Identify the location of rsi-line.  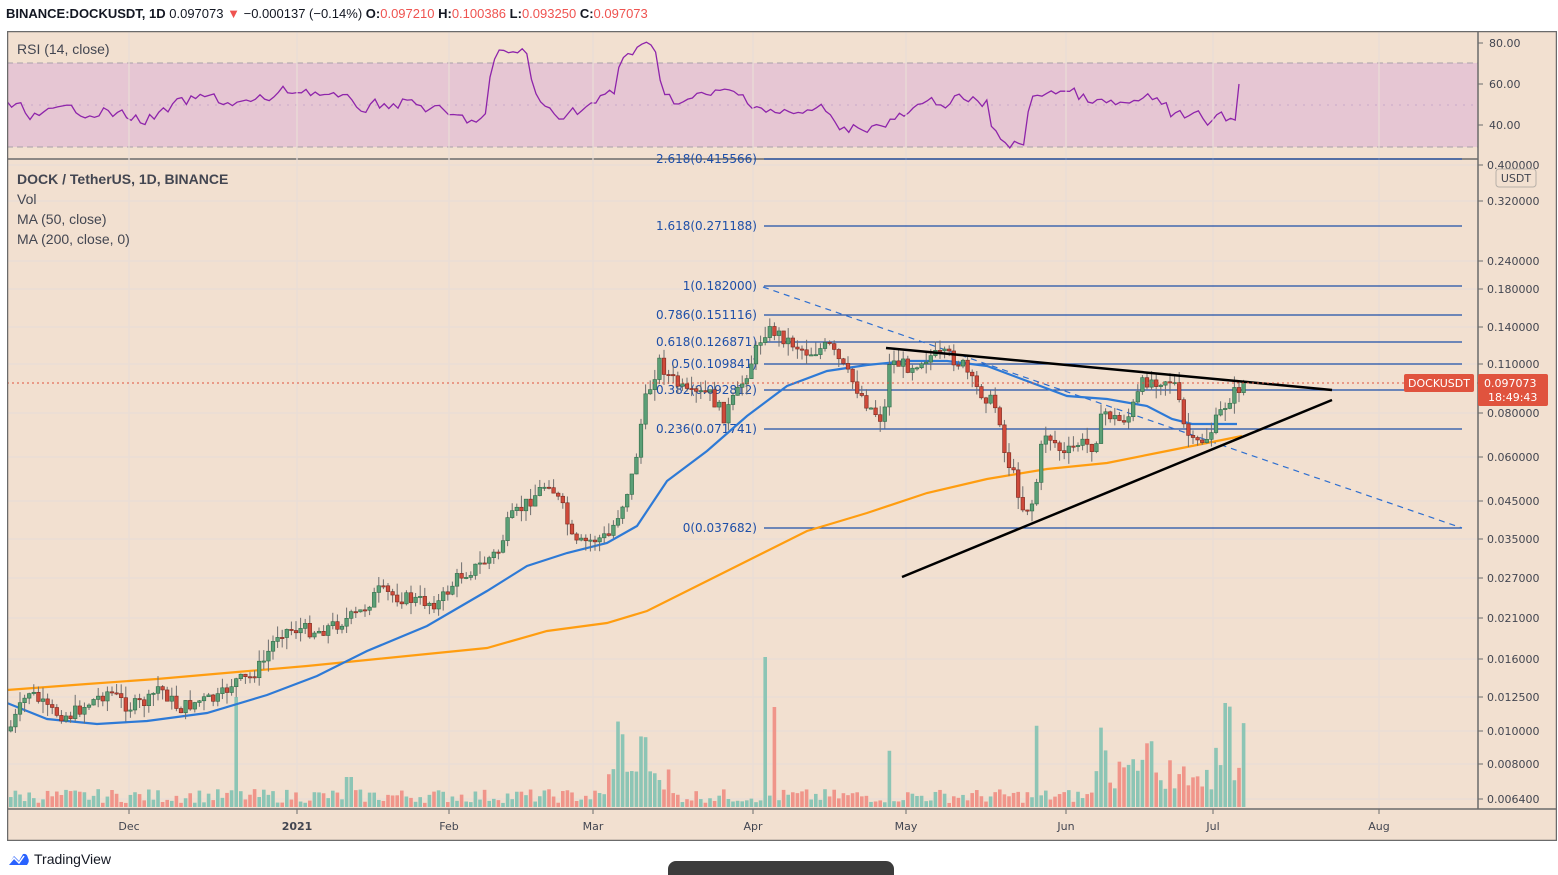
(623, 95).